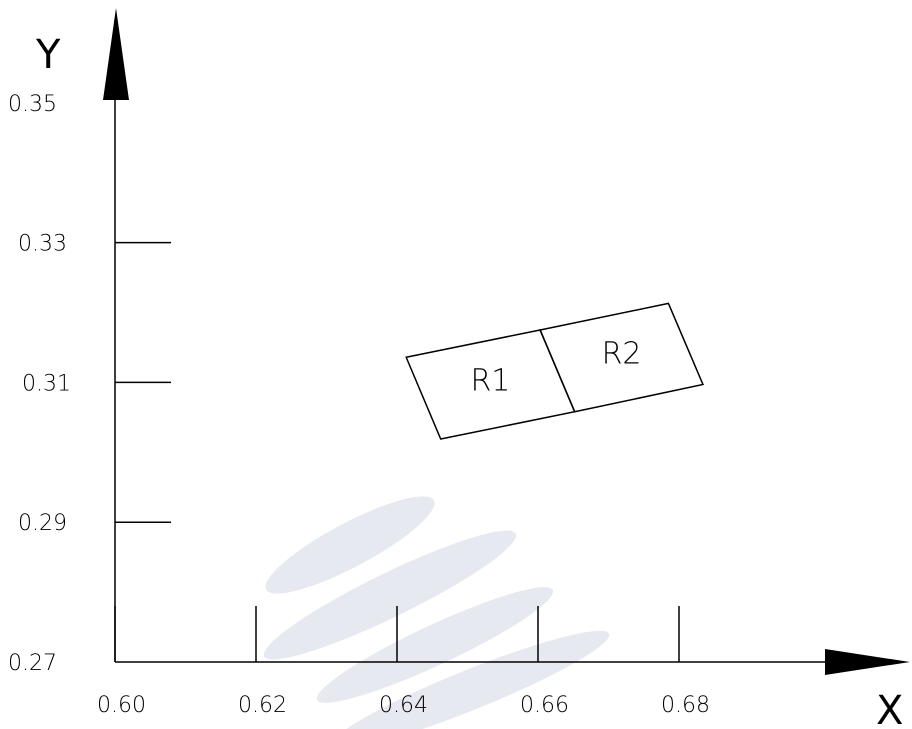 This screenshot has width=912, height=729. Describe the element at coordinates (685, 705) in the screenshot. I see `x-tick-label: 0.68` at that location.